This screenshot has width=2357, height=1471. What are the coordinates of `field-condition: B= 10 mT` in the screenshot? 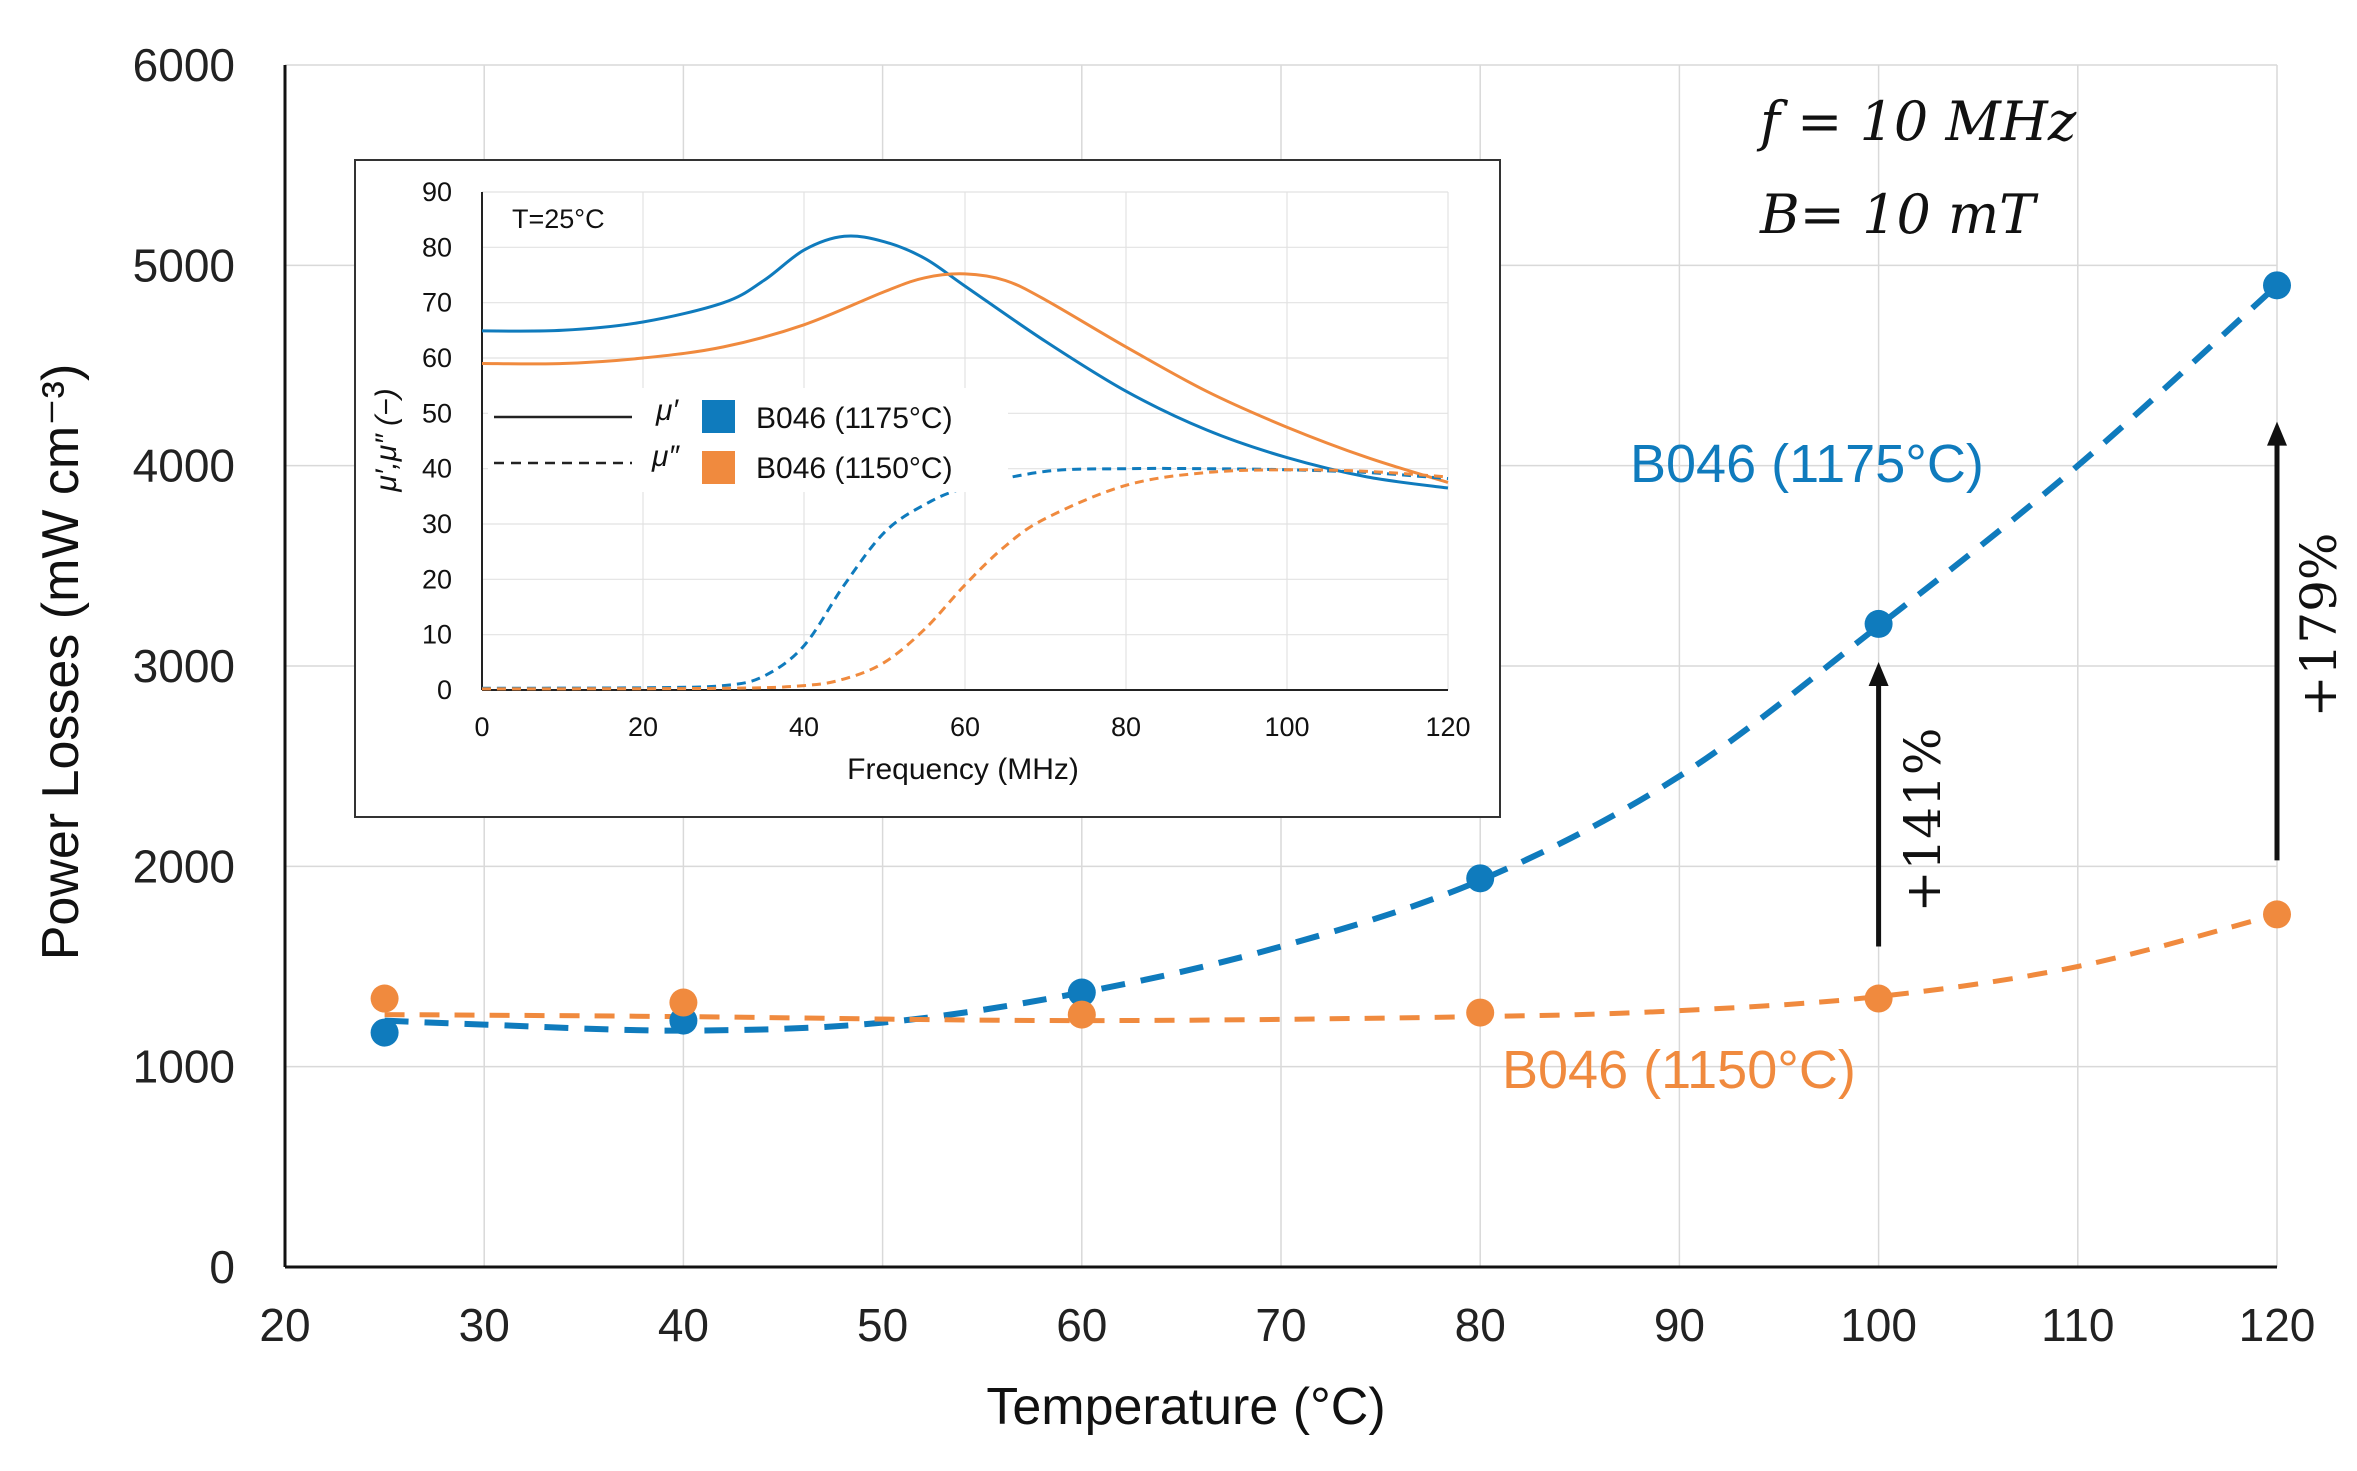 It's located at (1899, 214).